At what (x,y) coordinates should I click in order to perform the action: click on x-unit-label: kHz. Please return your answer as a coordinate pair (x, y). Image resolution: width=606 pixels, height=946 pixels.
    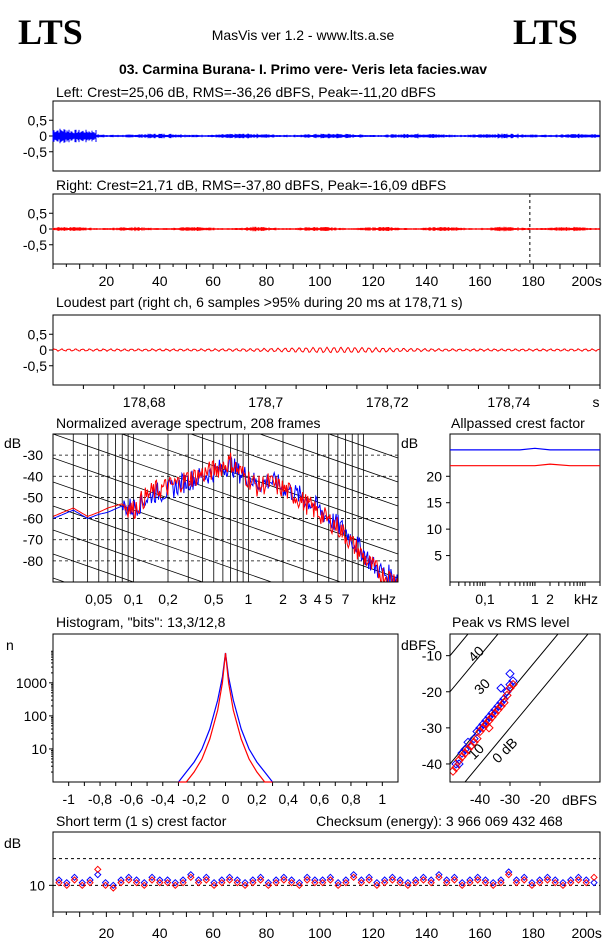
    Looking at the image, I should click on (586, 599).